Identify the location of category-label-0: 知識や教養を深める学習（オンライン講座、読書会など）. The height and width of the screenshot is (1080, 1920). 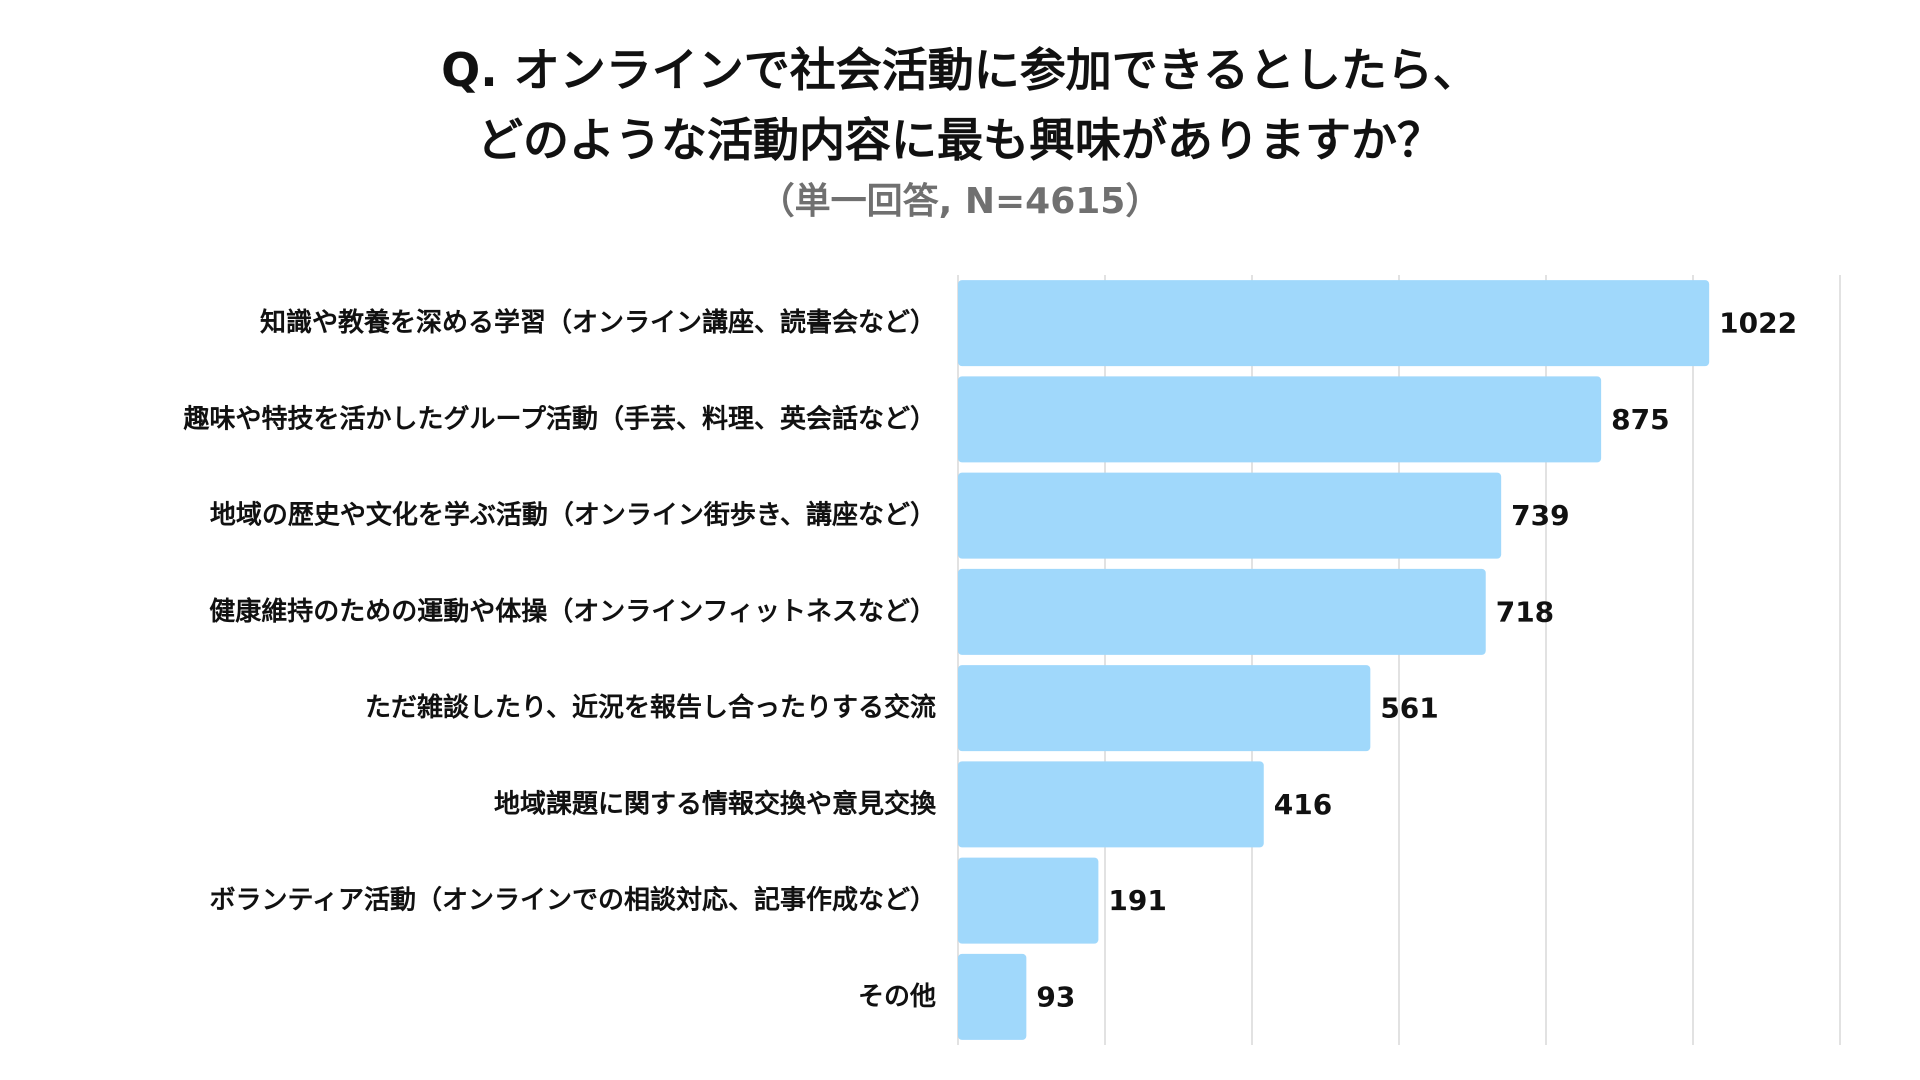
(598, 322).